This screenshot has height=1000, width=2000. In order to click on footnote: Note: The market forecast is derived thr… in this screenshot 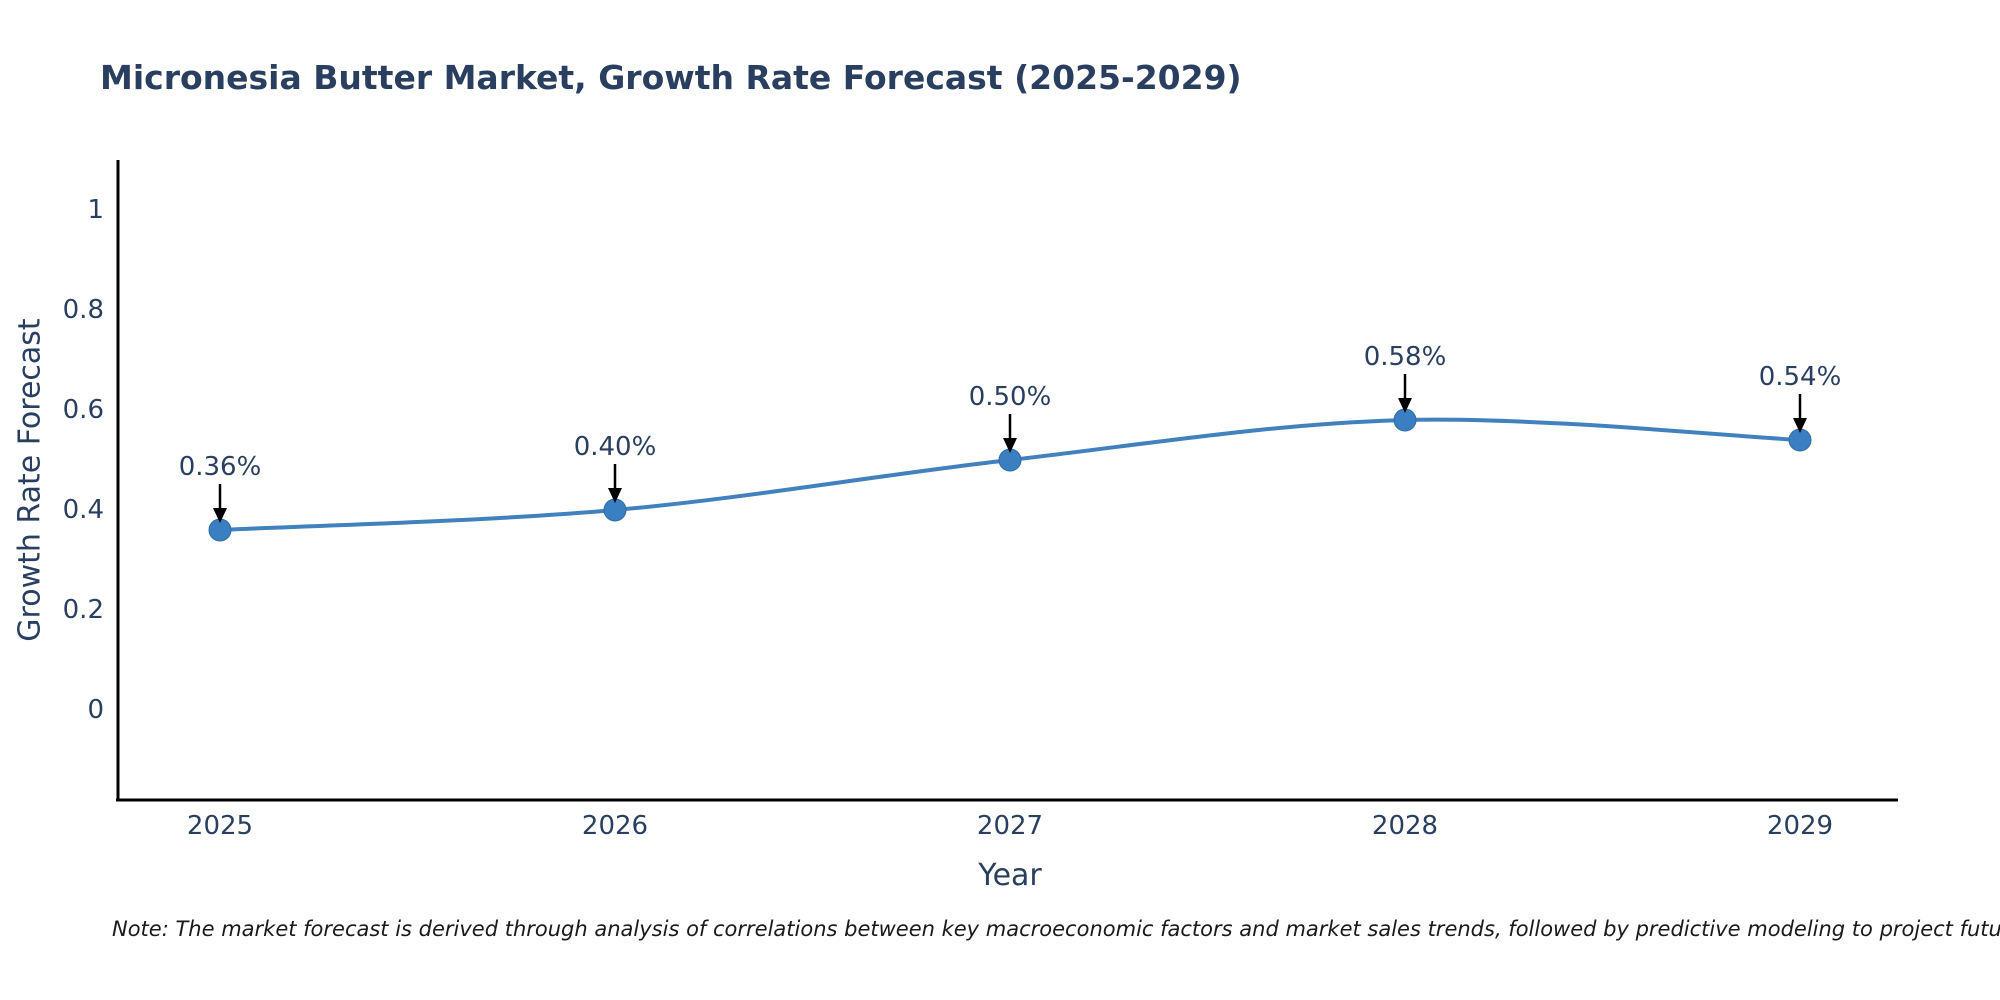, I will do `click(1056, 929)`.